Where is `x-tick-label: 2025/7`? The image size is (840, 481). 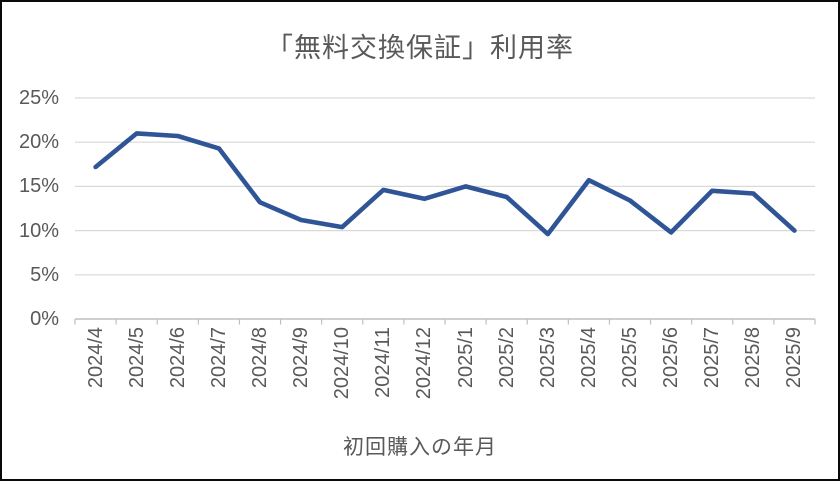
x-tick-label: 2025/7 is located at coordinates (712, 358).